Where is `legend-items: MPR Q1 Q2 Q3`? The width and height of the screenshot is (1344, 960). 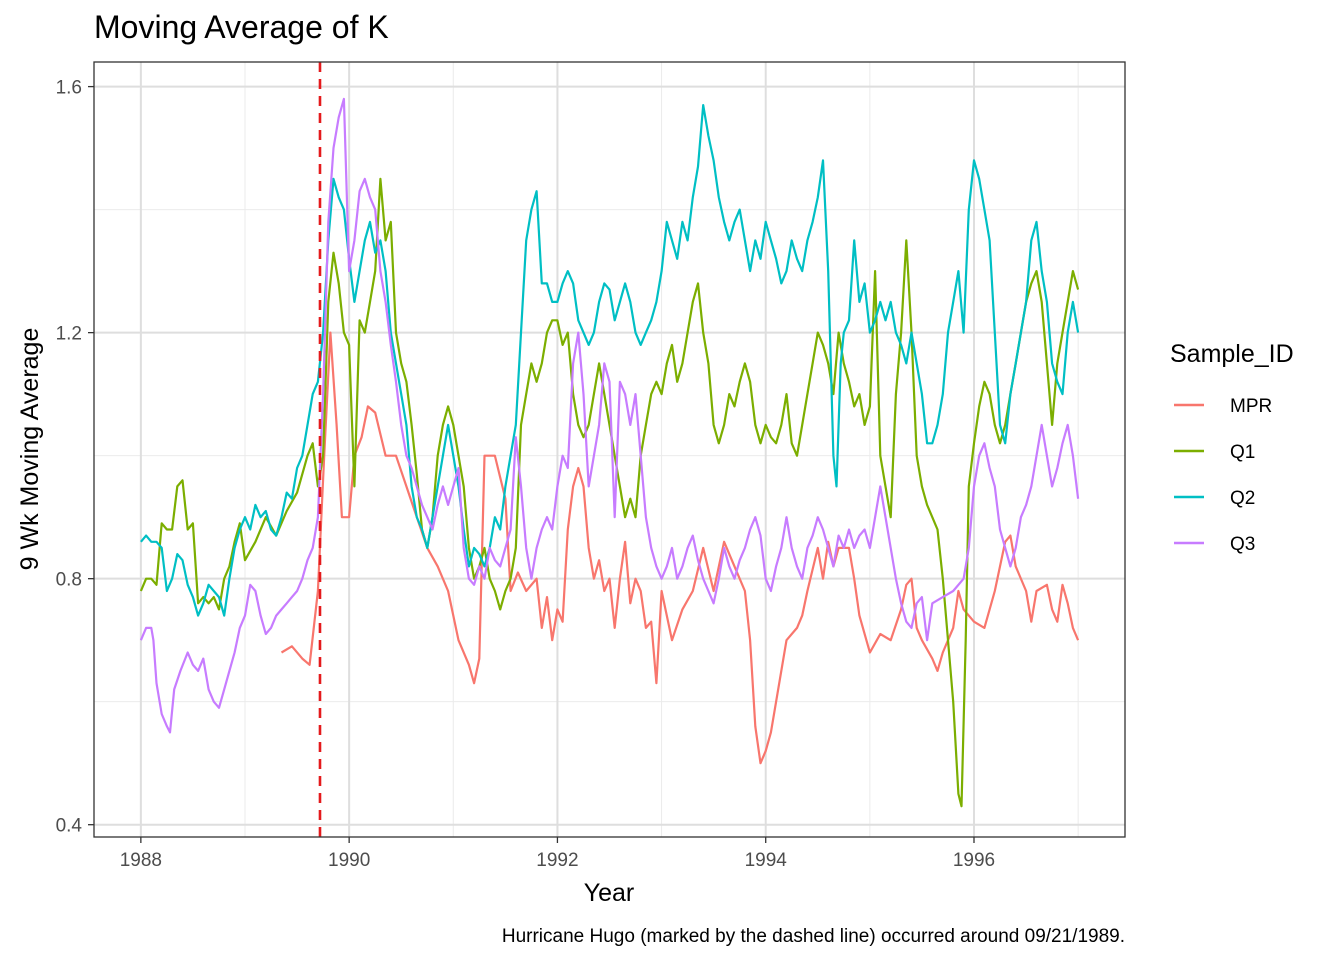 legend-items: MPR Q1 Q2 Q3 is located at coordinates (1223, 475).